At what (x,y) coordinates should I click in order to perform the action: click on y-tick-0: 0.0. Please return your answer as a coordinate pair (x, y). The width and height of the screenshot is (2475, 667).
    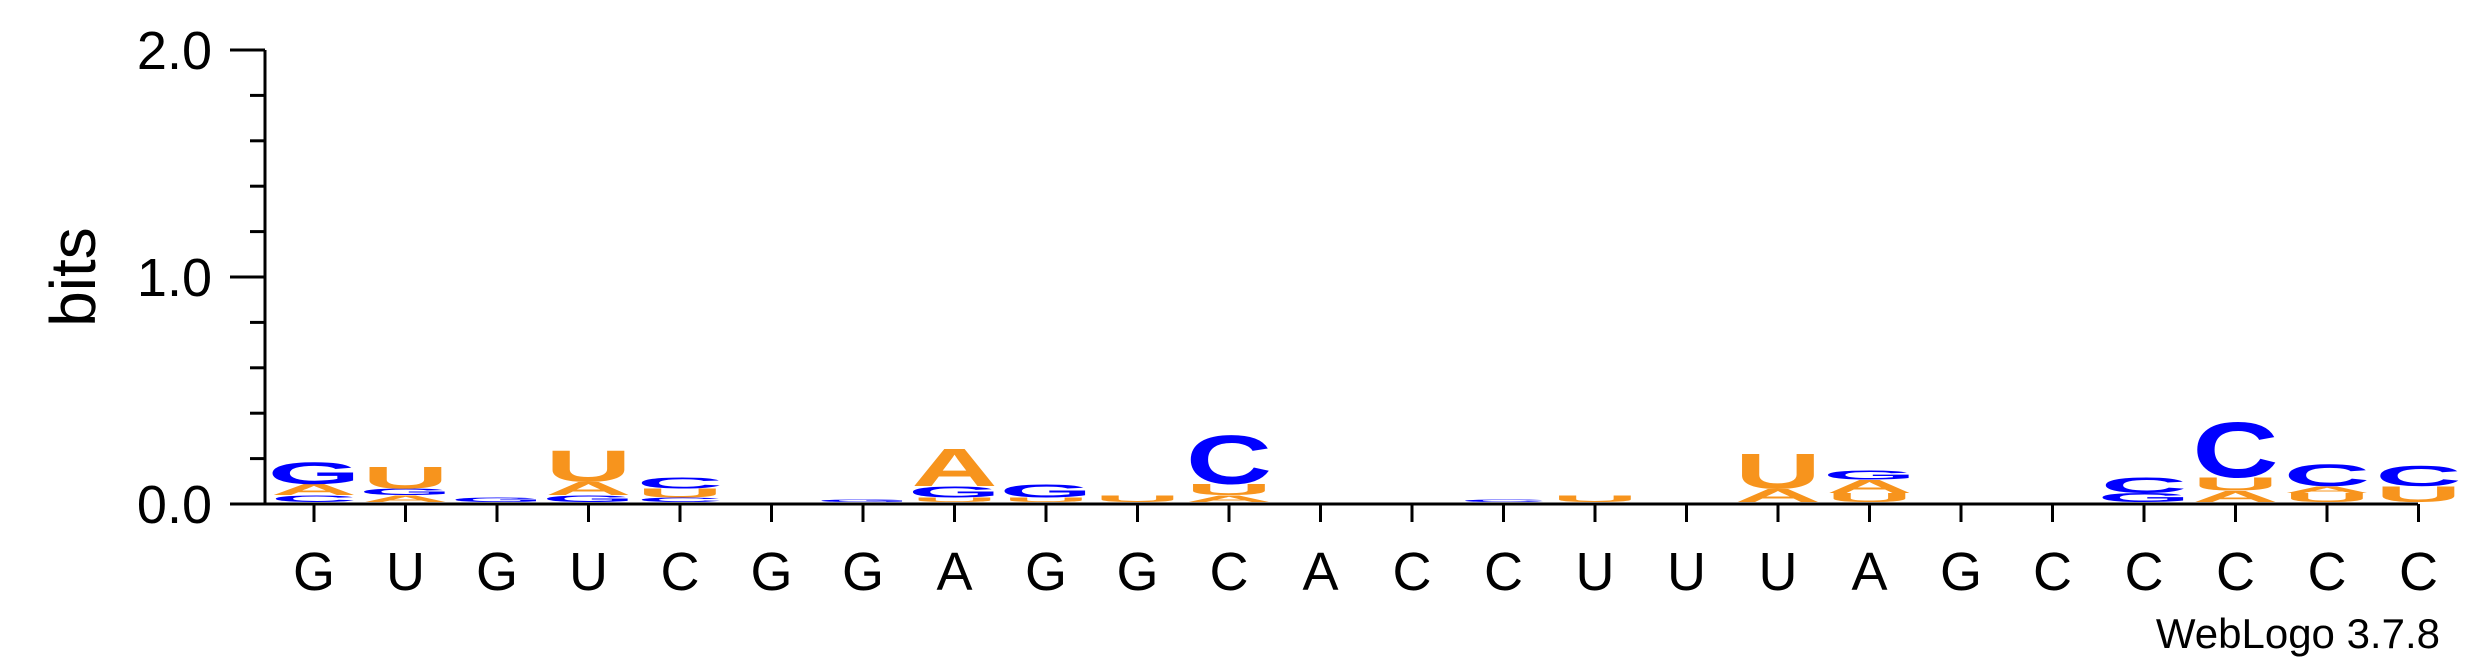
    Looking at the image, I should click on (201, 505).